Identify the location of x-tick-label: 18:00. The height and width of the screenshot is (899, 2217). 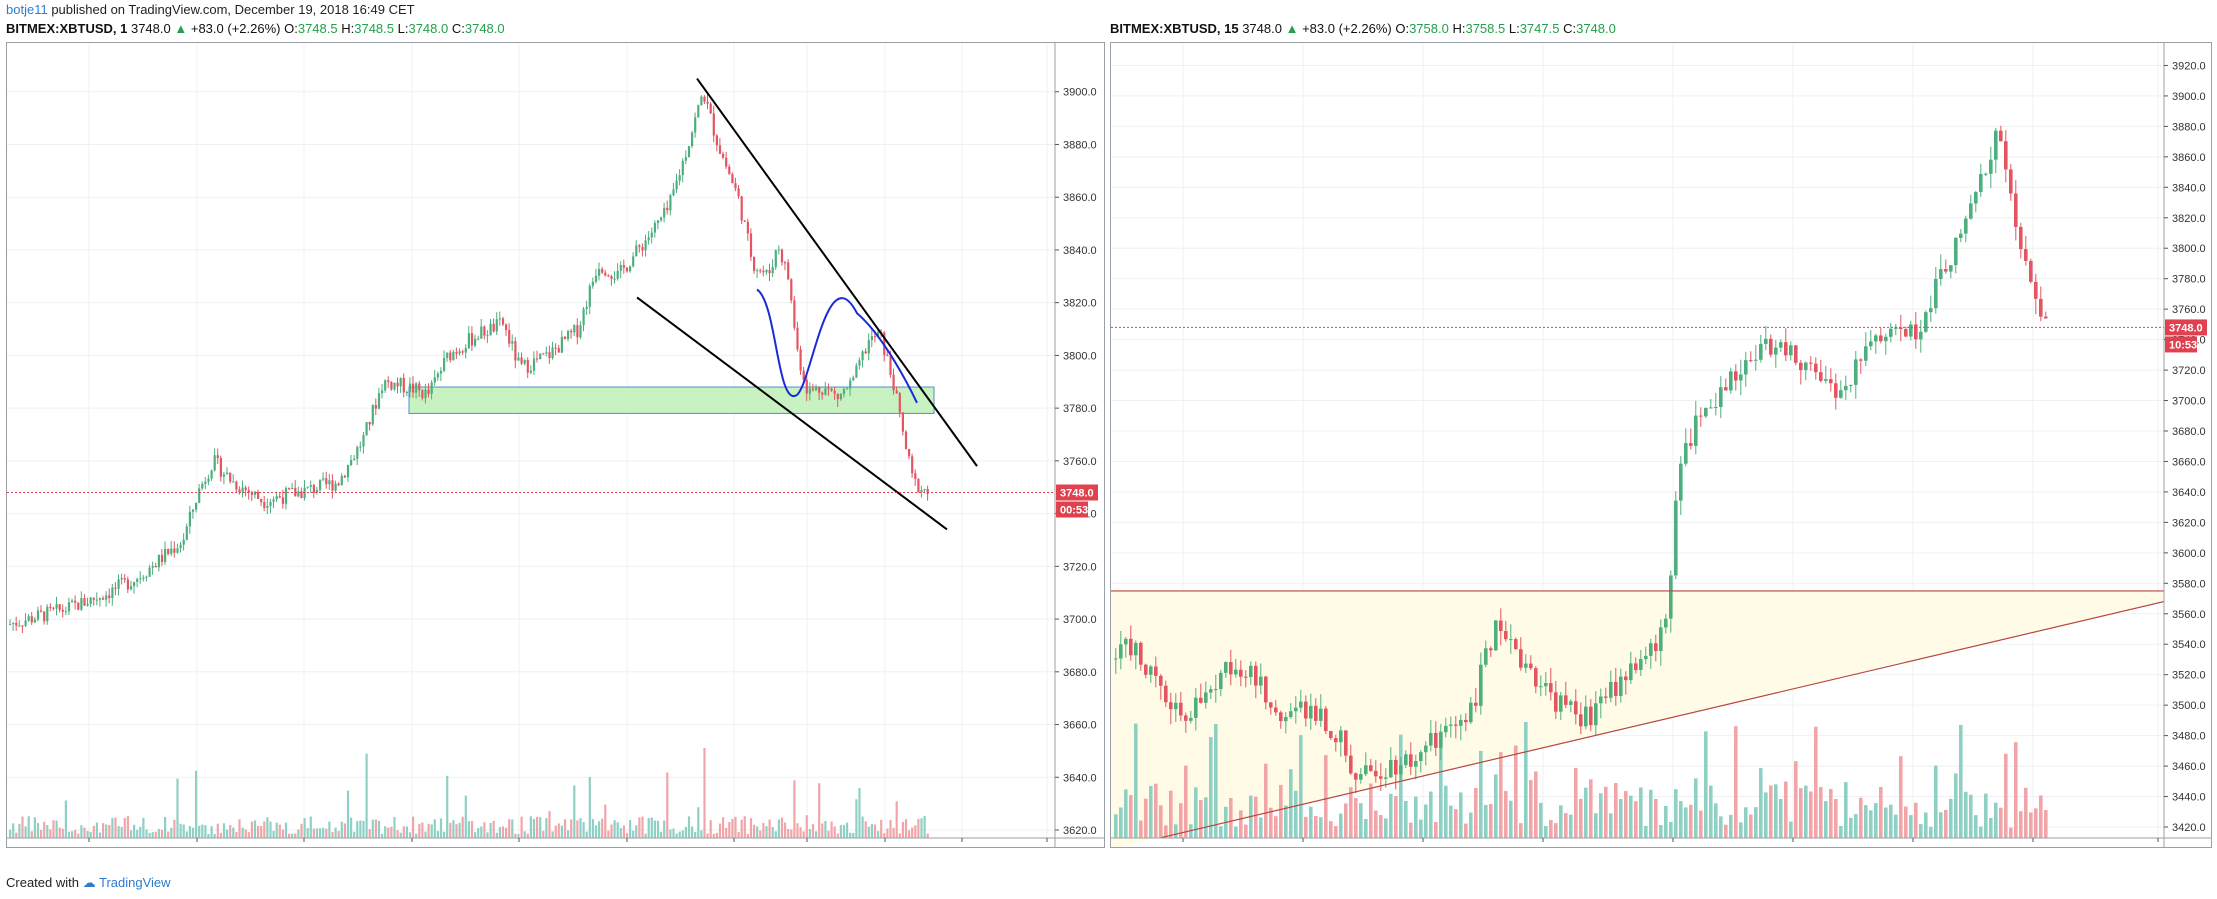
(2033, 846).